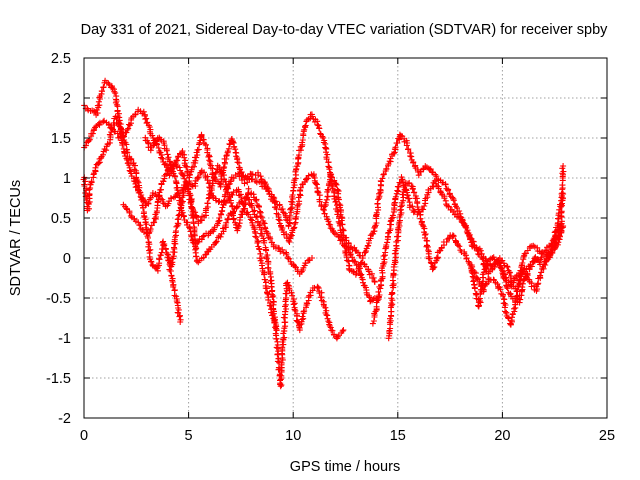 This screenshot has height=480, width=640. What do you see at coordinates (398, 436) in the screenshot?
I see `x-tick-label: 15` at bounding box center [398, 436].